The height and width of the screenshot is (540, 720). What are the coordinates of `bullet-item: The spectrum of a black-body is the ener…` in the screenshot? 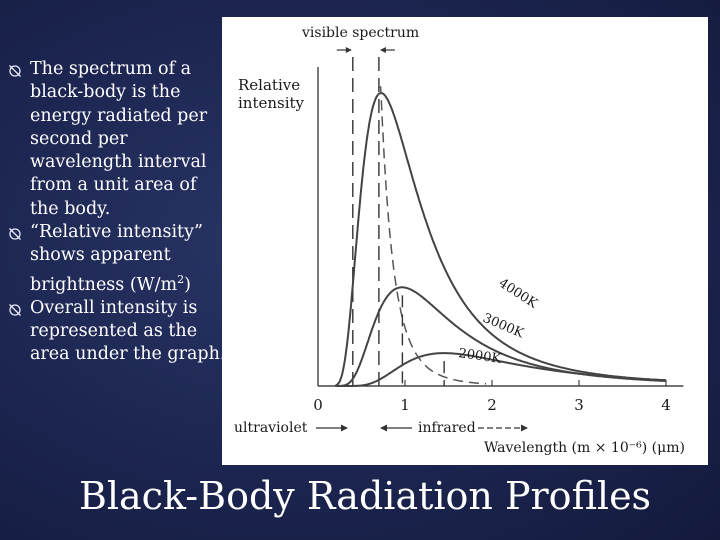 It's located at (119, 139).